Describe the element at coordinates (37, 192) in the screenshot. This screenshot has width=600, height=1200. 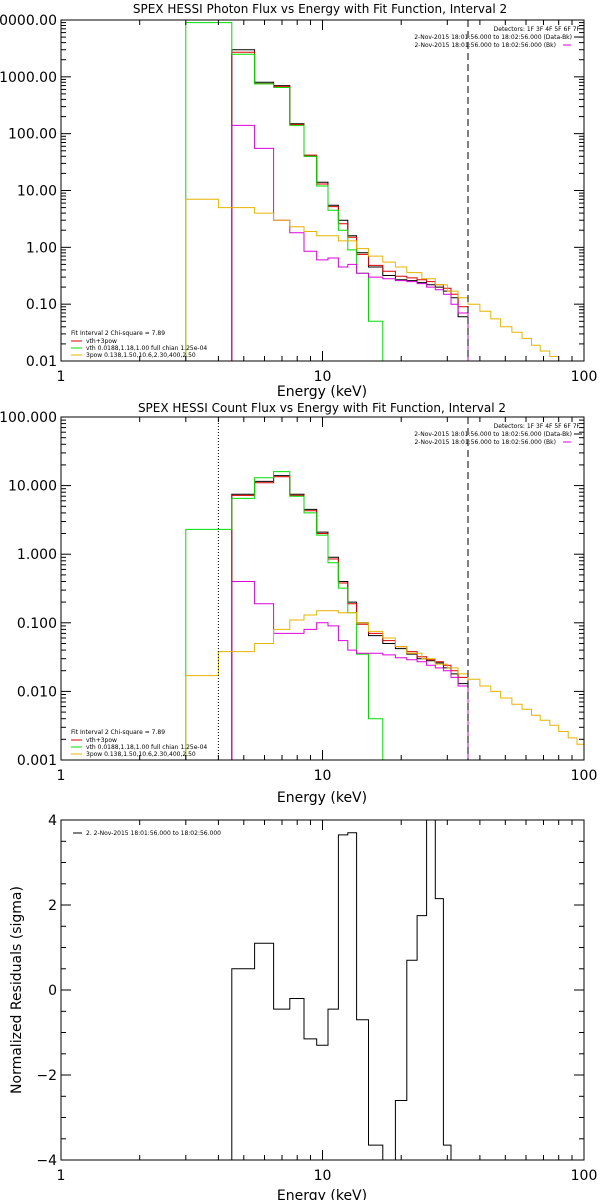
I see `y-tick-label: 10.00` at that location.